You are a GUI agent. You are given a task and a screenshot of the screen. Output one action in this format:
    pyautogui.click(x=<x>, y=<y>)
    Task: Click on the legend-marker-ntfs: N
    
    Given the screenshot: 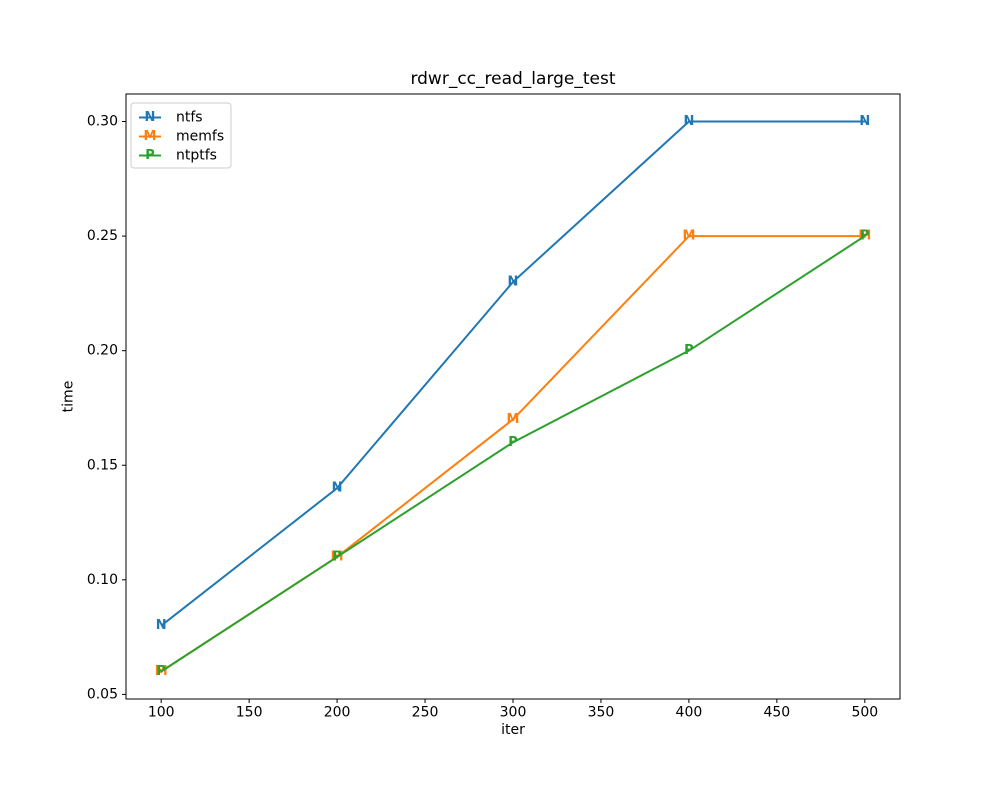 What is the action you would take?
    pyautogui.click(x=150, y=117)
    